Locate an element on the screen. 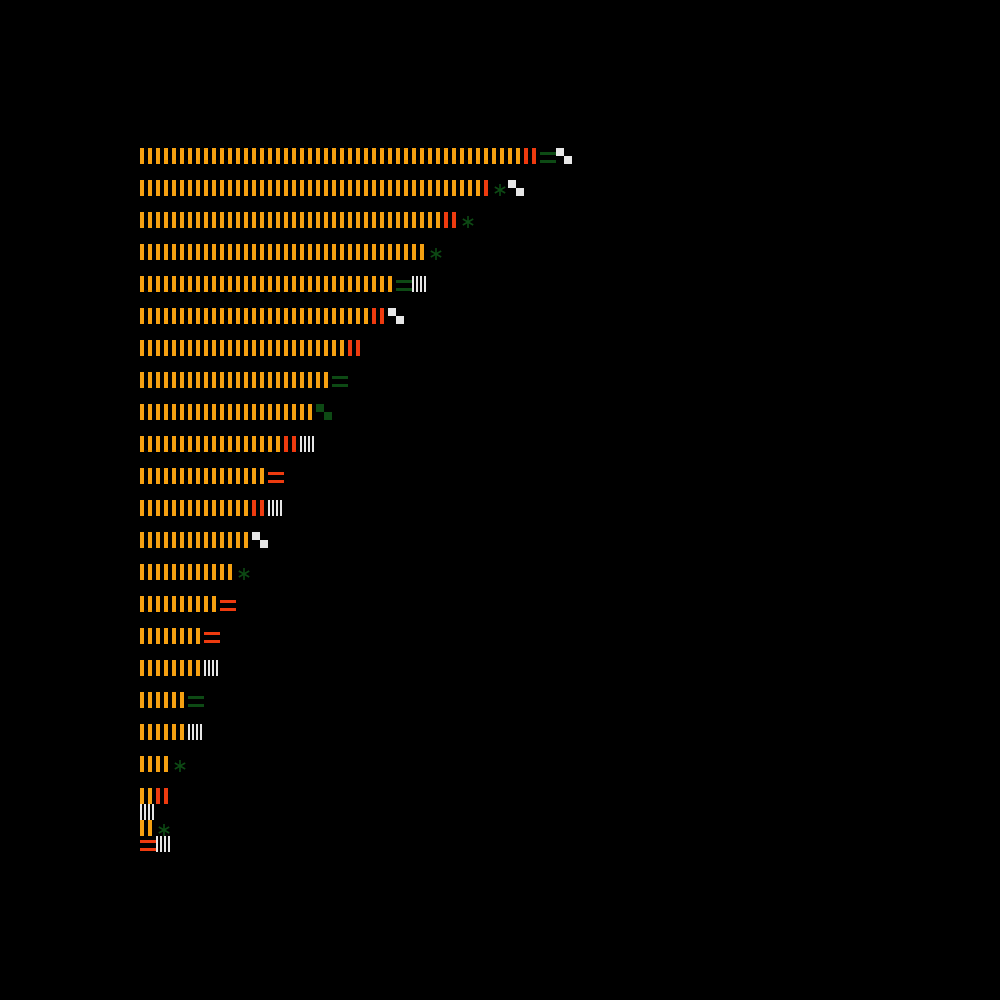  bar-segment-green-check is located at coordinates (324, 412).